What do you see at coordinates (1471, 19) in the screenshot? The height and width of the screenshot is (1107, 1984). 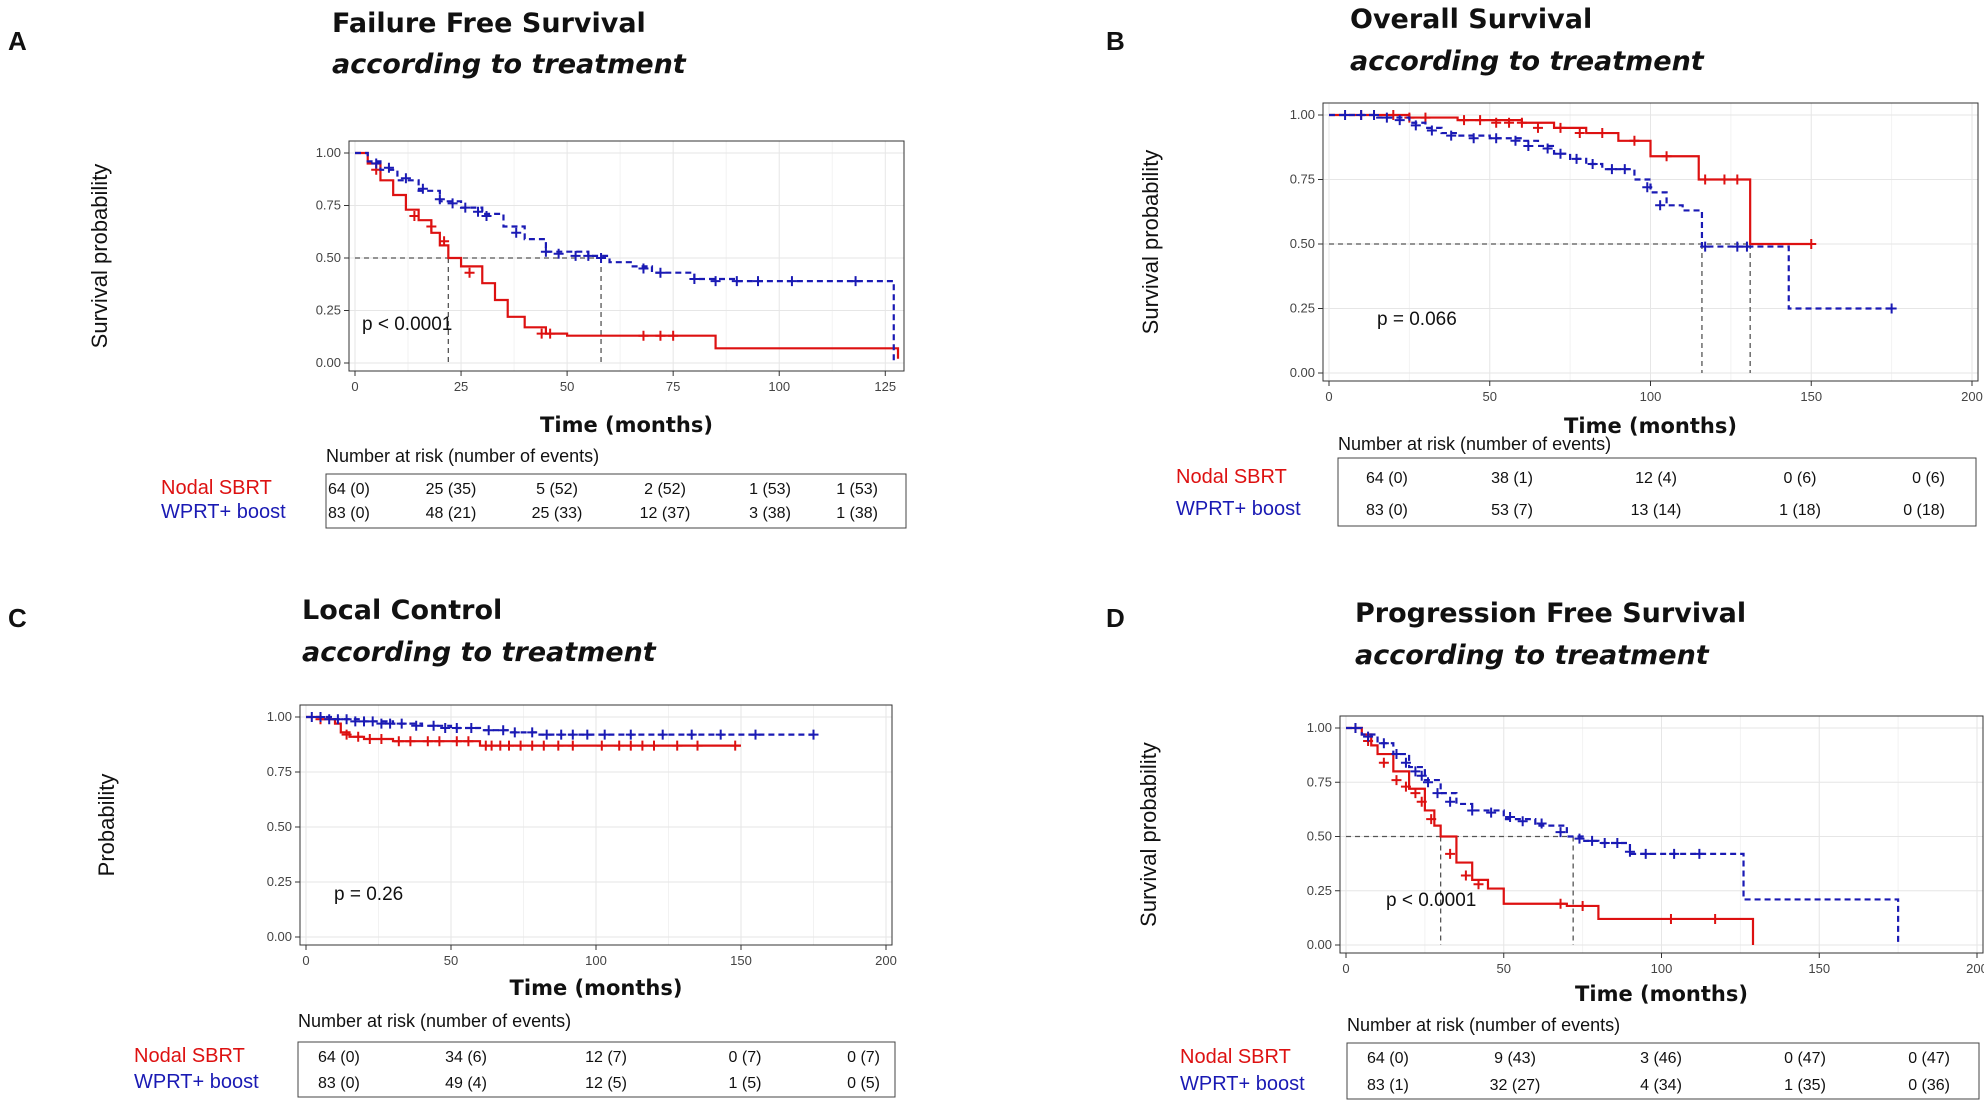 I see `chart-title: Overall Survival` at bounding box center [1471, 19].